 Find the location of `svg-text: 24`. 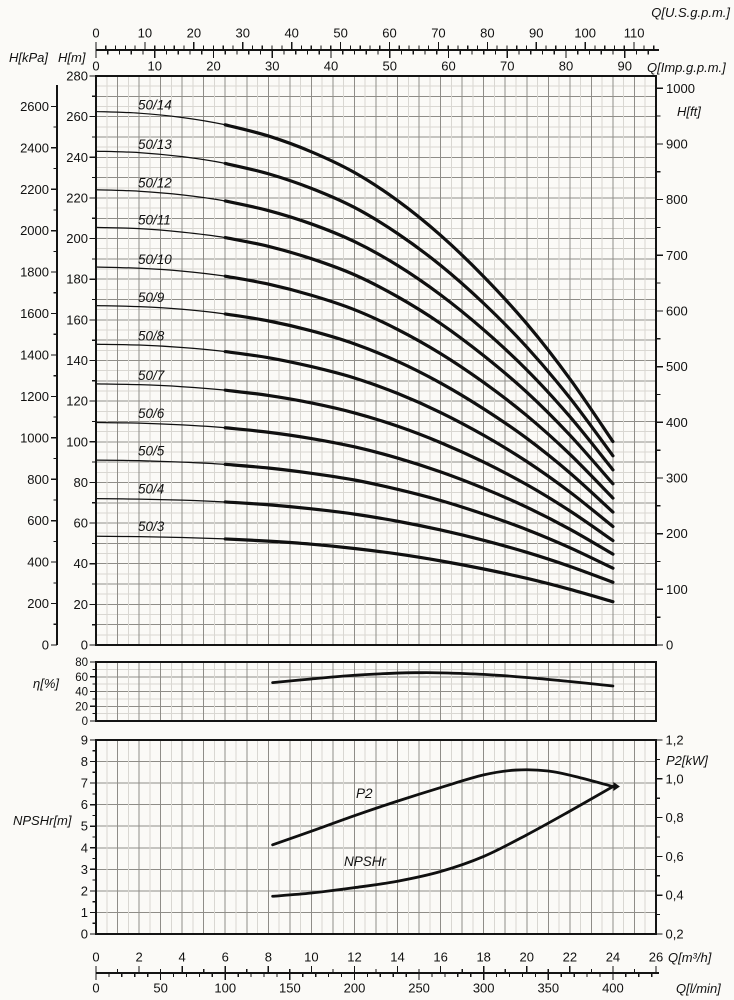

svg-text: 24 is located at coordinates (613, 957).